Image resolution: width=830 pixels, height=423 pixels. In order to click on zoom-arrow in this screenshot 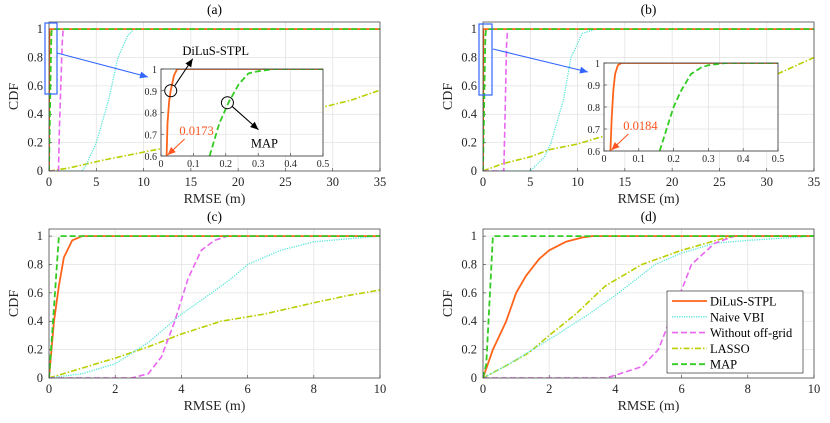, I will do `click(540, 60)`.